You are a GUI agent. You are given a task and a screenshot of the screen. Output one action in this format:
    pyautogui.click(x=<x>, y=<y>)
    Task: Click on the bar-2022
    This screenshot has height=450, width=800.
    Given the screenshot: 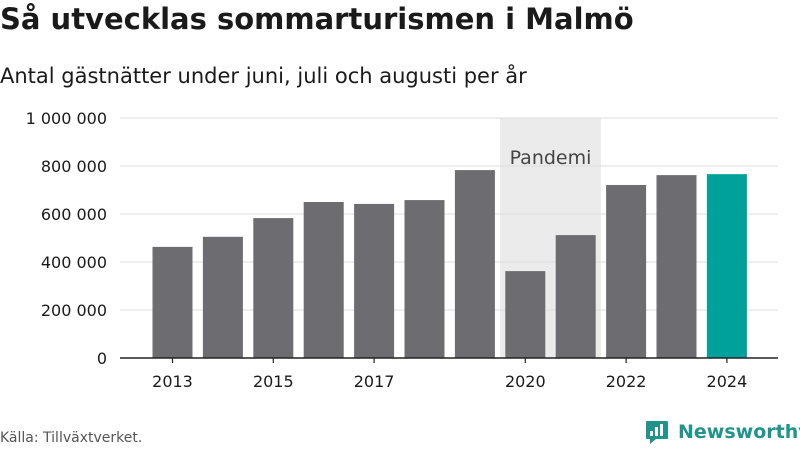 What is the action you would take?
    pyautogui.click(x=626, y=271)
    